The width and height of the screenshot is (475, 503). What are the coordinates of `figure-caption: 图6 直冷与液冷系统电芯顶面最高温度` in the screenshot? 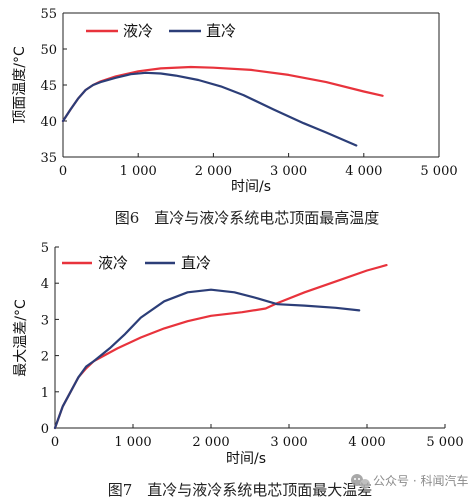 It's located at (247, 218).